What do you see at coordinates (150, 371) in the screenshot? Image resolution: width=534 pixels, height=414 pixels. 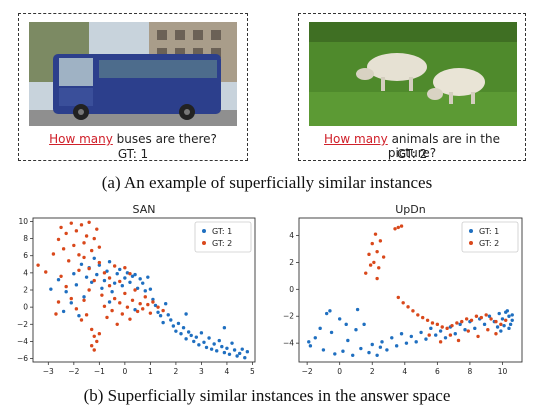 I see `san-x-tick-label: 1` at bounding box center [150, 371].